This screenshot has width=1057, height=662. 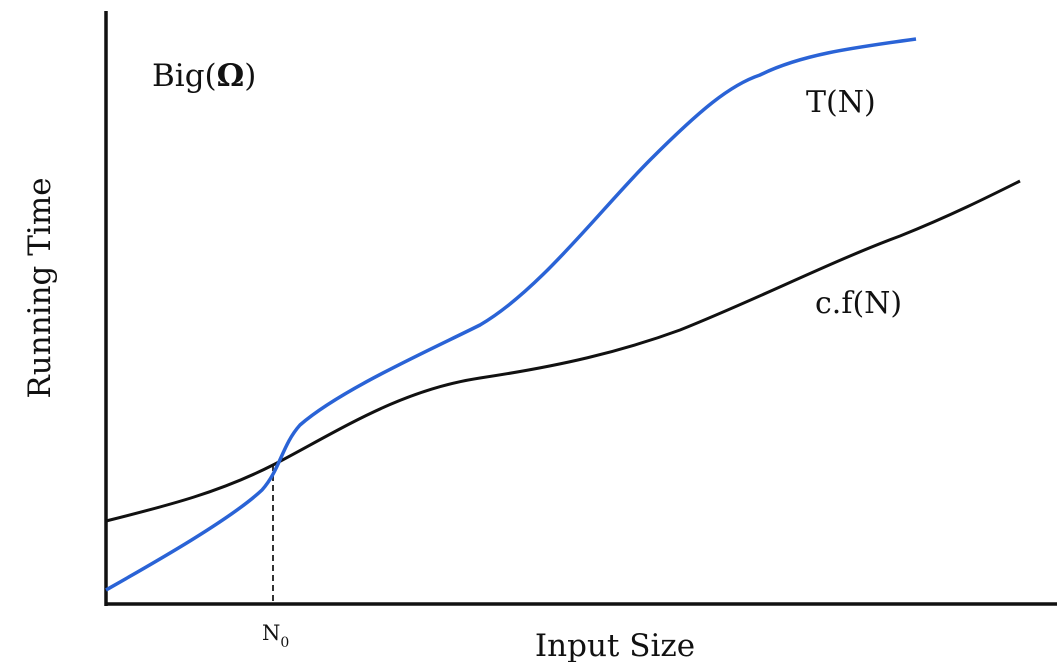 I want to click on n0-subscript: 0, so click(x=284, y=643).